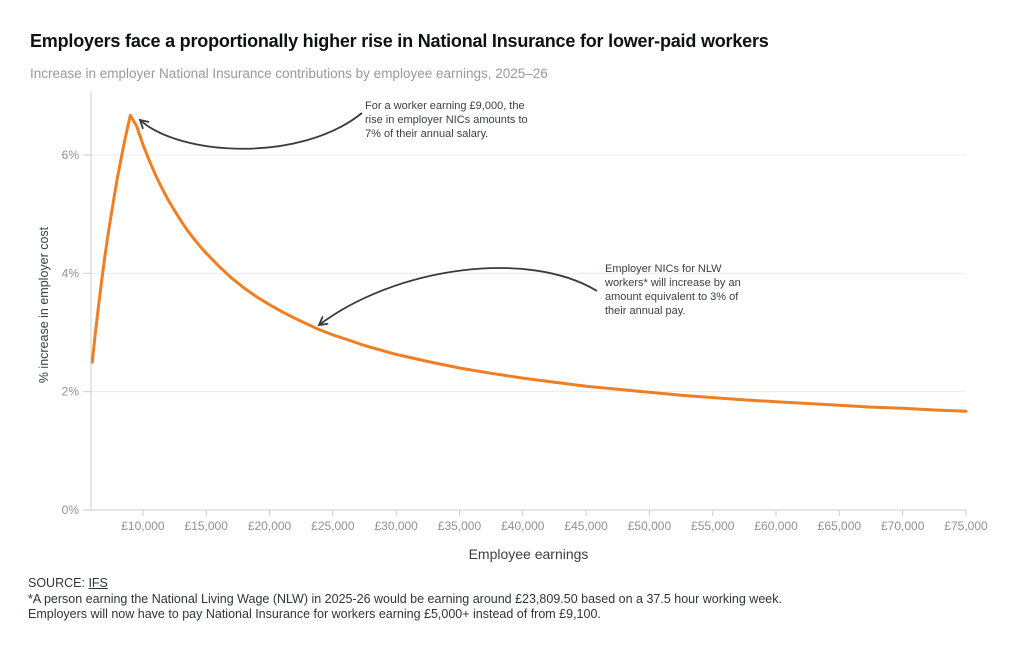 This screenshot has width=1020, height=650. What do you see at coordinates (523, 526) in the screenshot?
I see `x-tick-label: £40,000` at bounding box center [523, 526].